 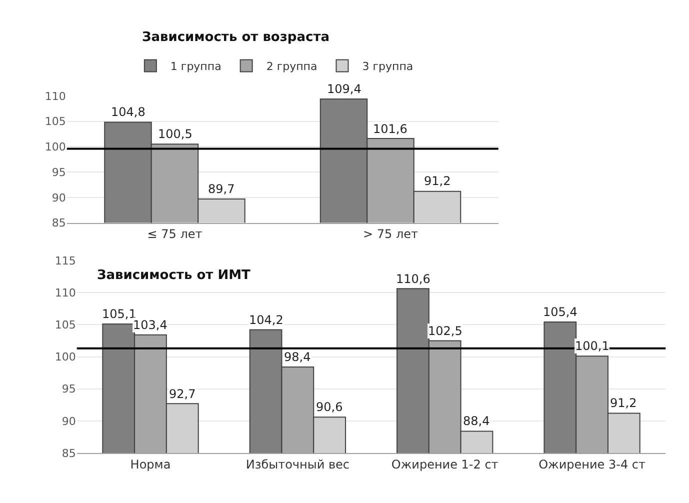 What do you see at coordinates (221, 189) in the screenshot?
I see `data-label: 89,7` at bounding box center [221, 189].